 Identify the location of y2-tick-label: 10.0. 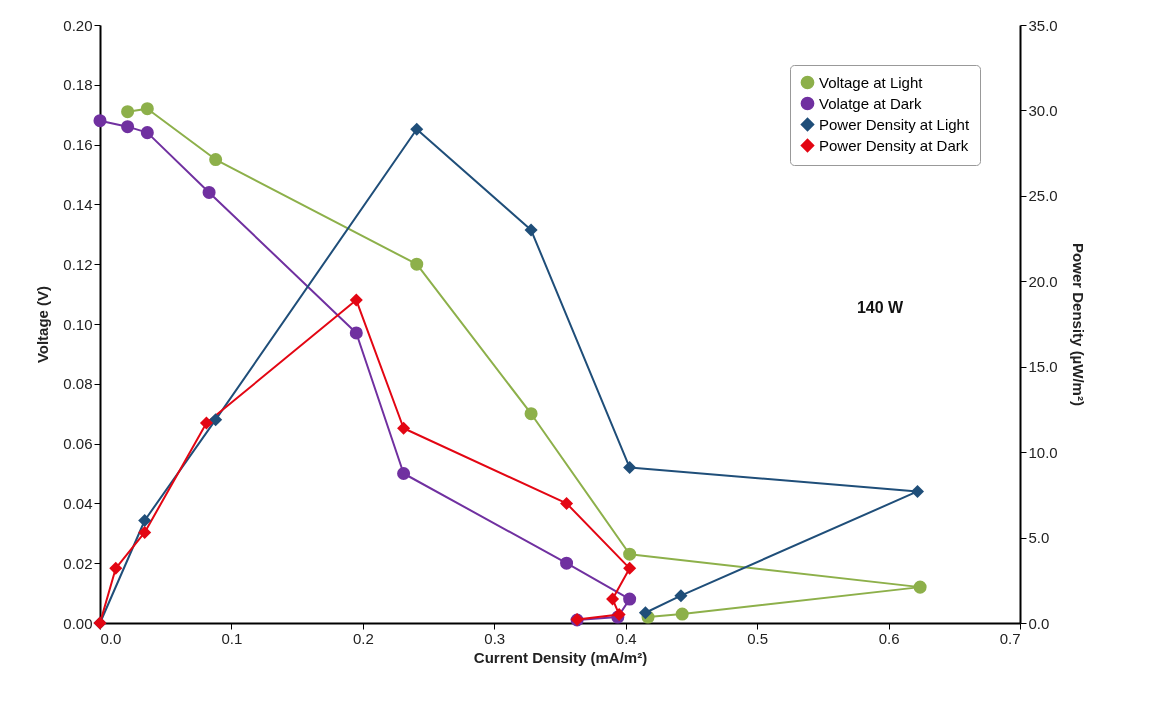
(1043, 452).